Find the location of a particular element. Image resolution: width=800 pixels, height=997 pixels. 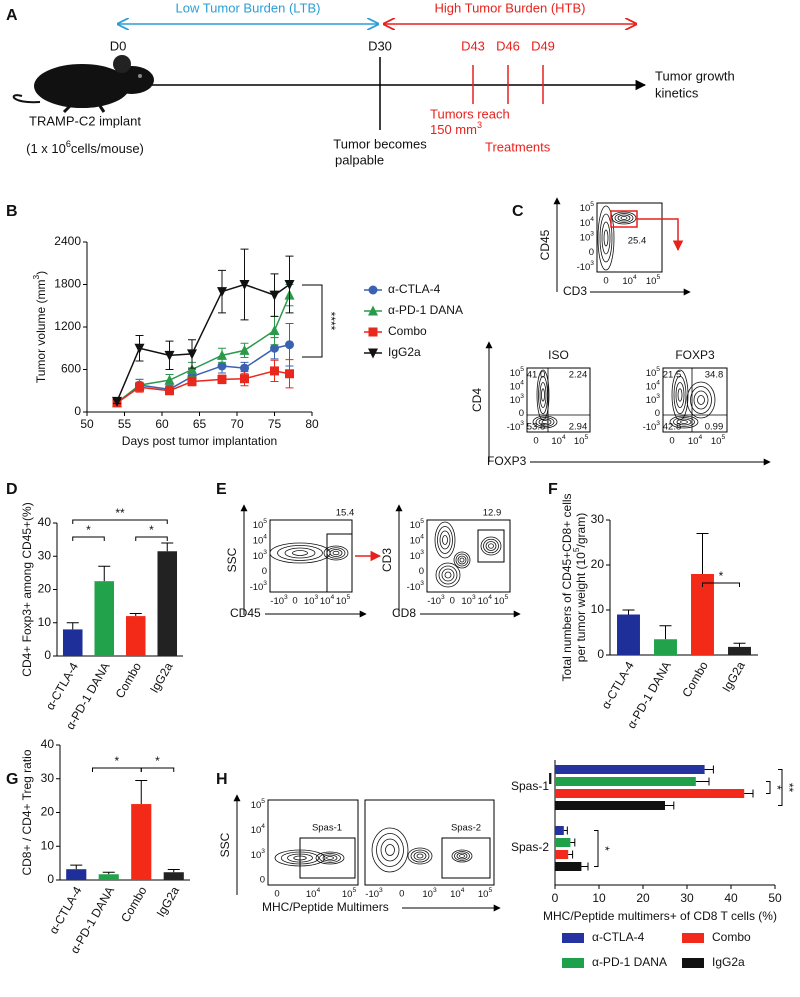

y-axis-label: SSC is located at coordinates (225, 844).